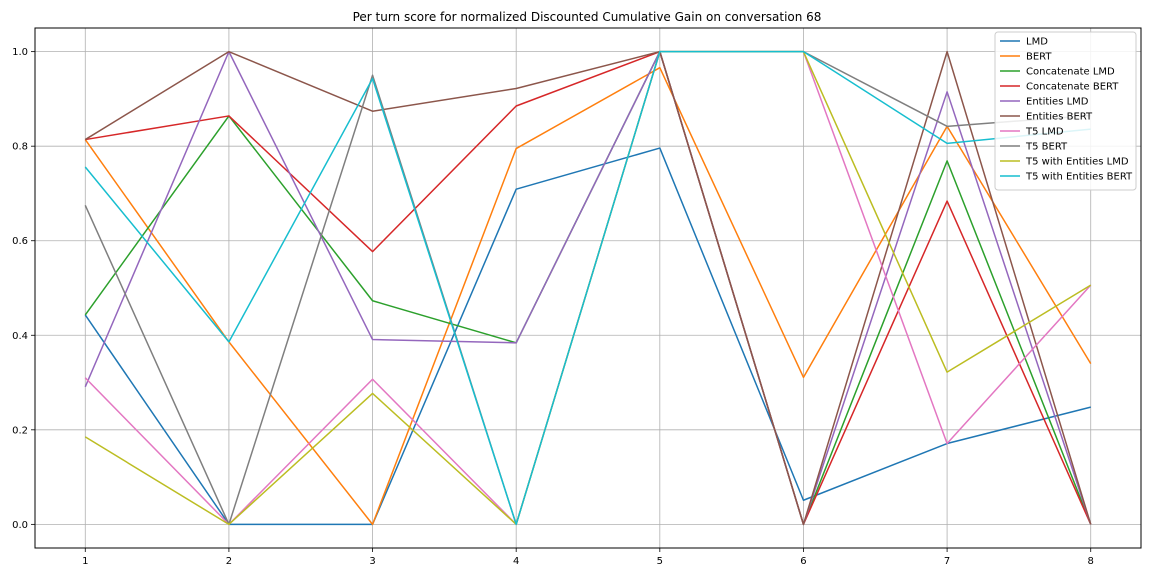 This screenshot has height=576, width=1152. Describe the element at coordinates (1039, 57) in the screenshot. I see `legend-label: BERT` at that location.